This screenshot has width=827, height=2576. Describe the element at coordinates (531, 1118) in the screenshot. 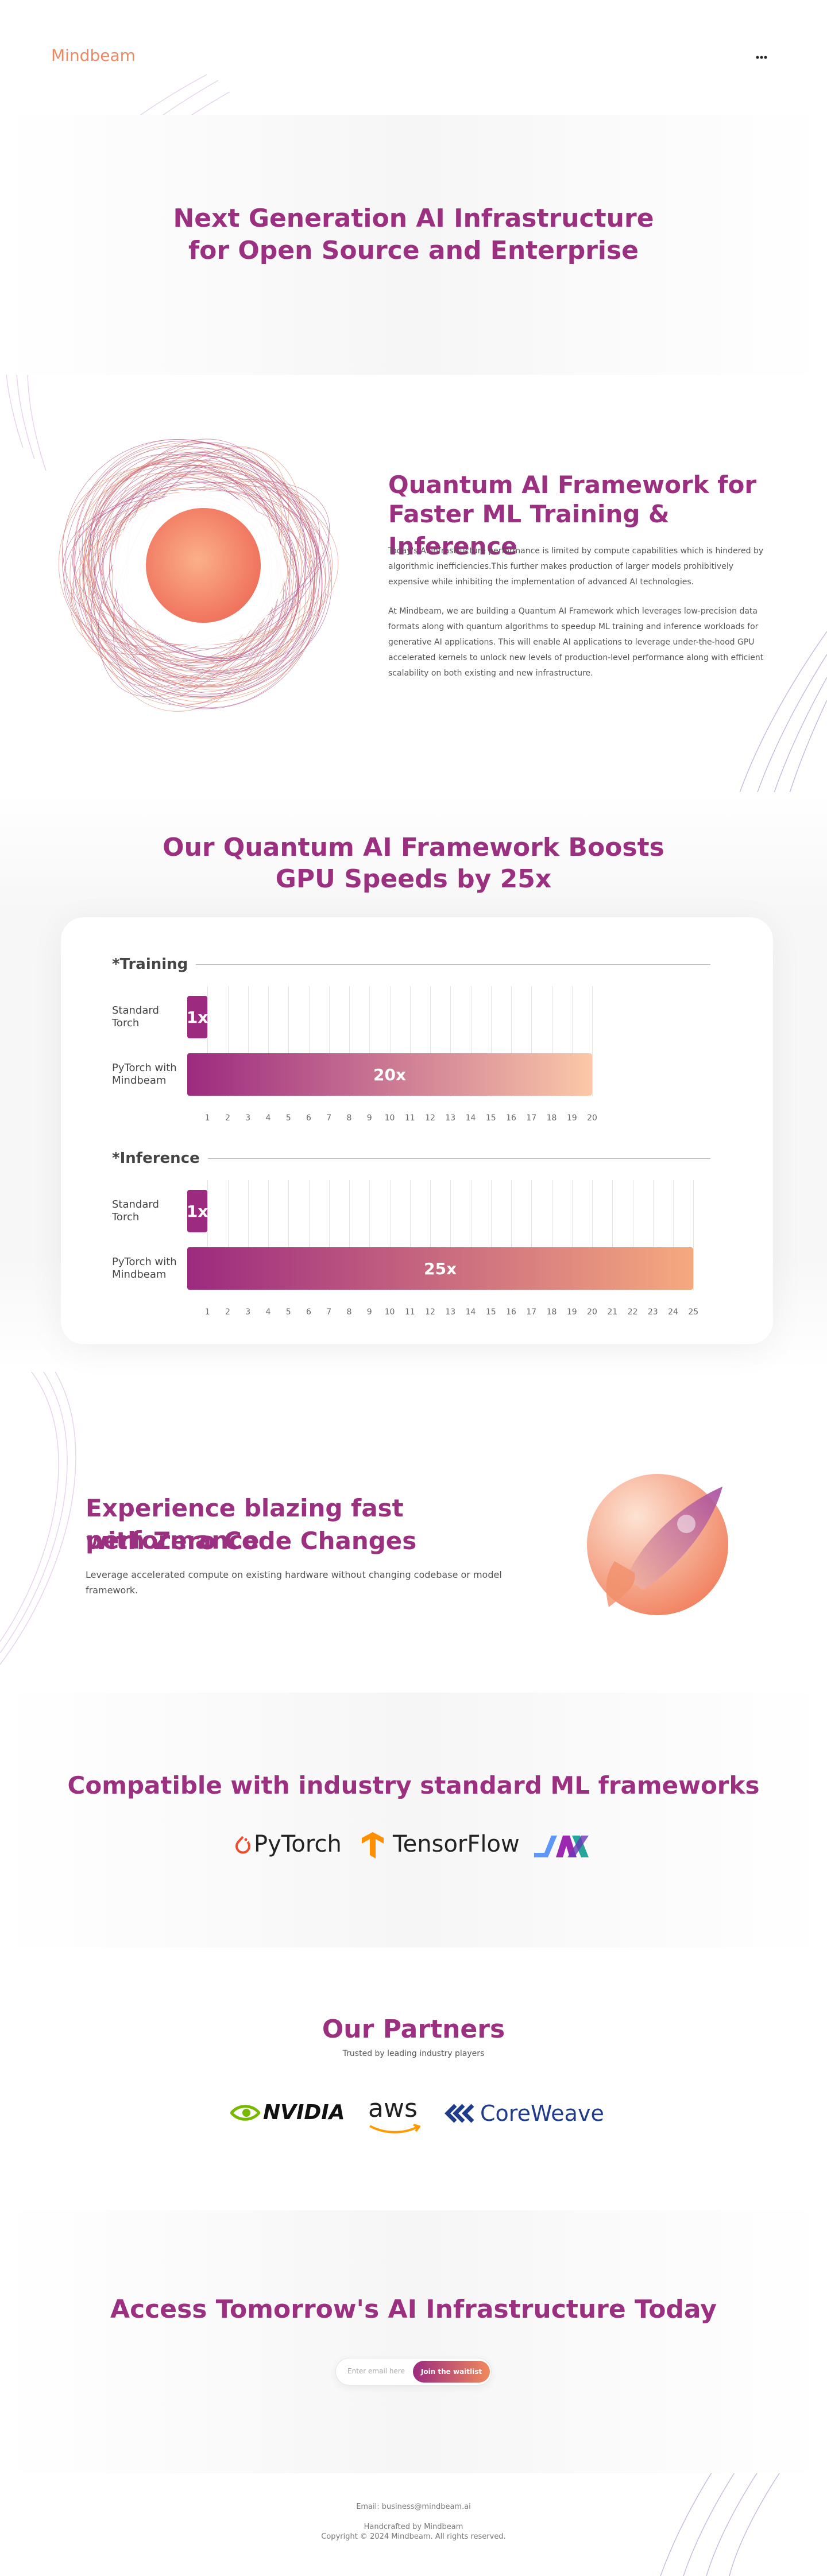

I see `x-tick-label: 17` at that location.